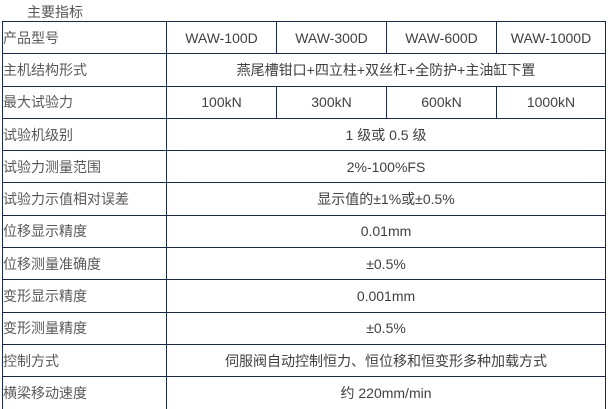  What do you see at coordinates (386, 231) in the screenshot?
I see `spec-value: 0.01mm` at bounding box center [386, 231].